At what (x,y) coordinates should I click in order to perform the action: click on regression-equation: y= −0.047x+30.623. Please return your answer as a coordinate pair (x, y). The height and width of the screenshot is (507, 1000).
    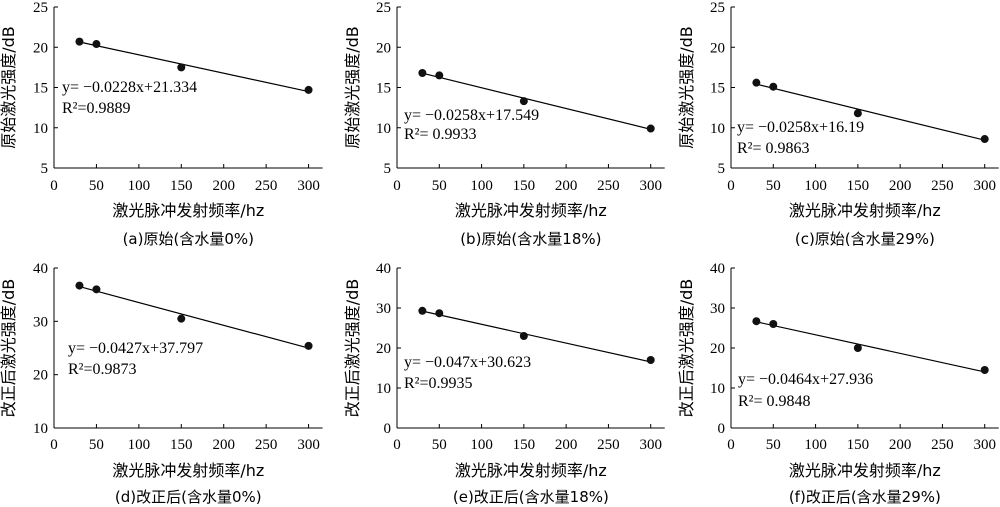
    Looking at the image, I should click on (467, 362).